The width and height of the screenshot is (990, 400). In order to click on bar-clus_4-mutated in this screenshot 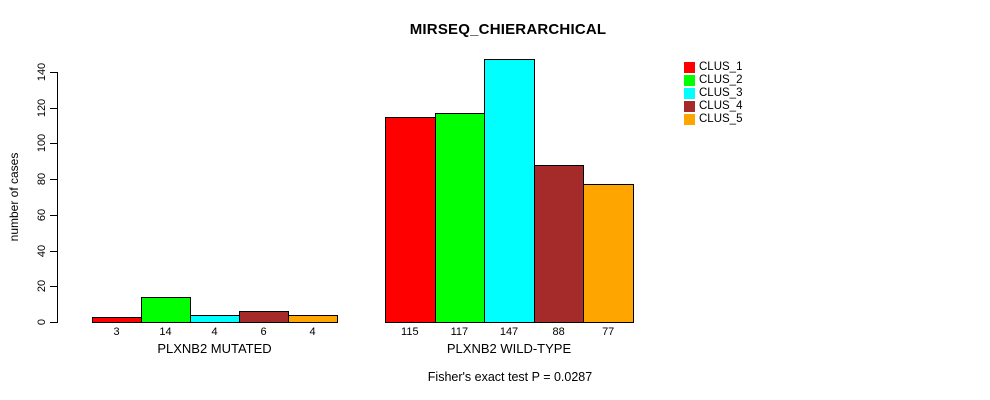, I will do `click(264, 317)`.